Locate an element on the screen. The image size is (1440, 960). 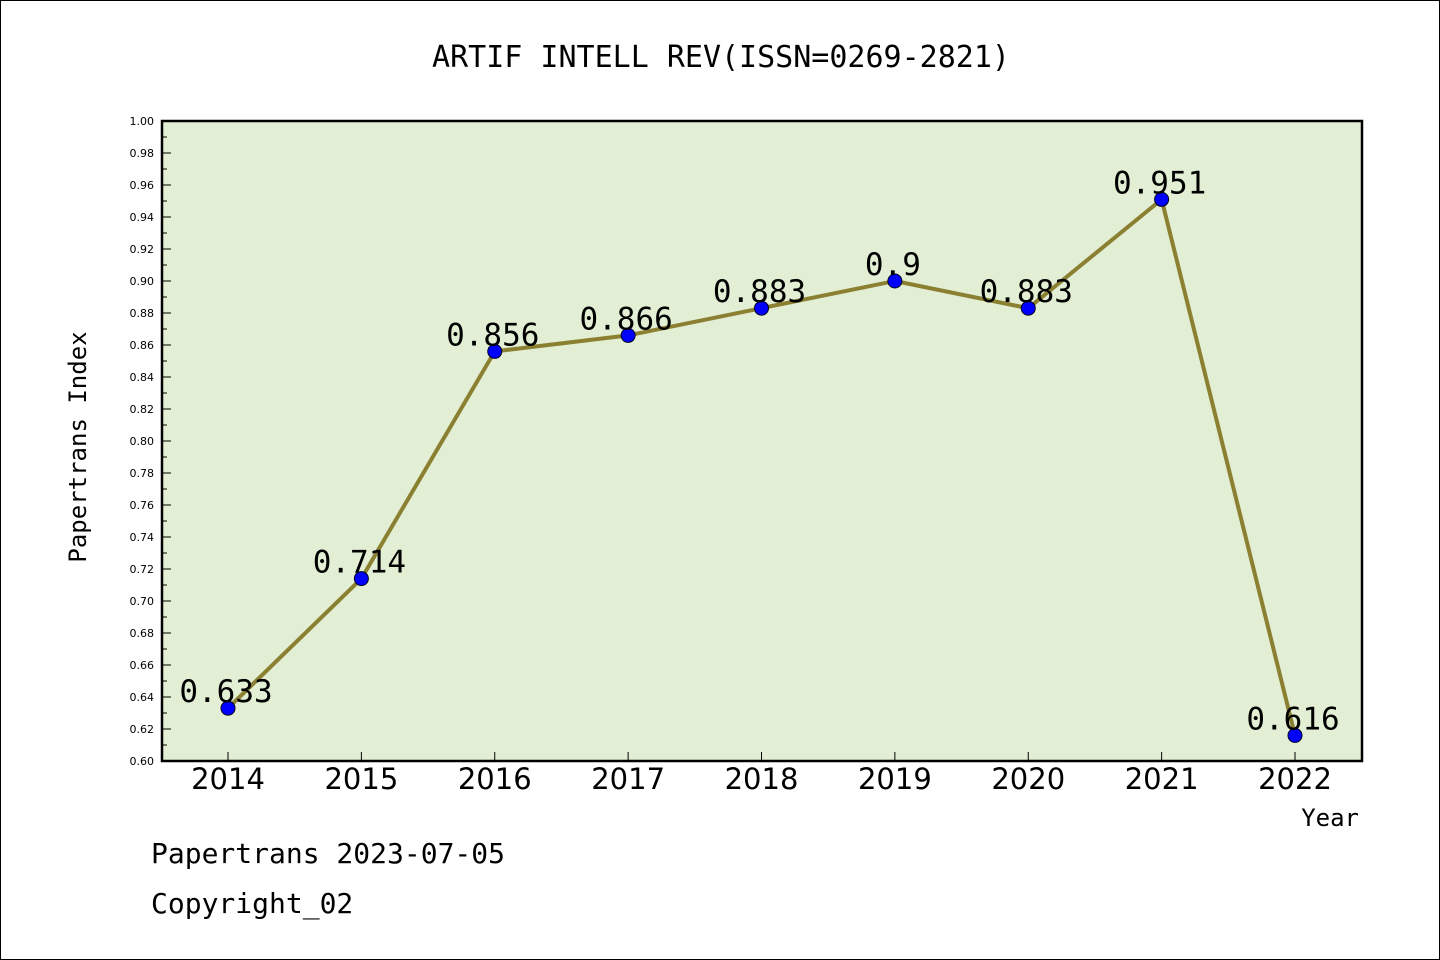
data-label-2019: 0.9 is located at coordinates (893, 265).